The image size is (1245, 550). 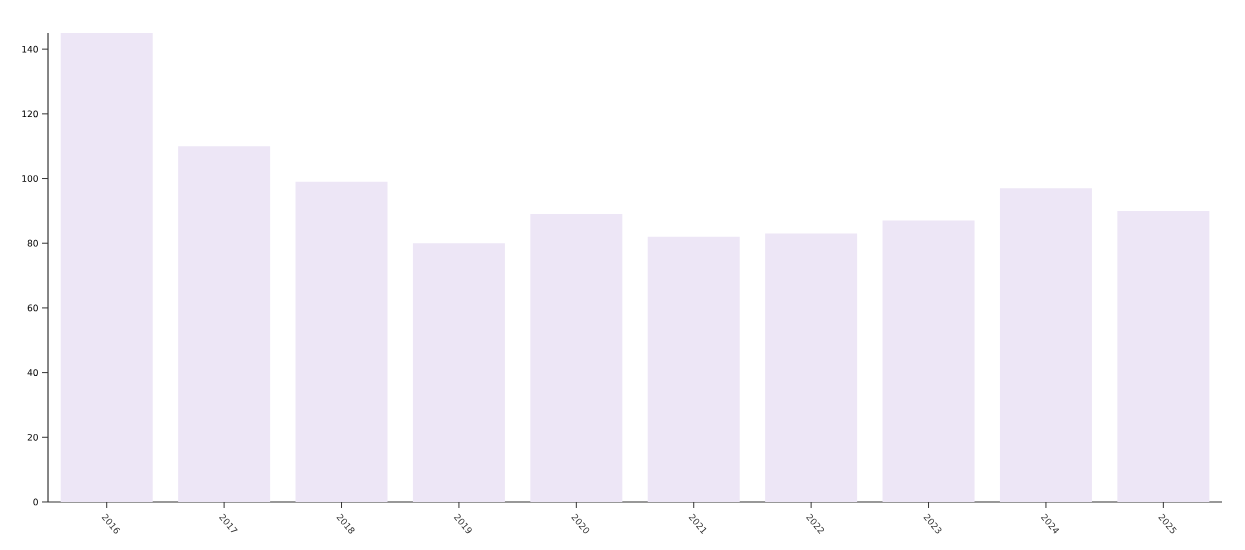 I want to click on y-tick-label: 80, so click(x=32, y=243).